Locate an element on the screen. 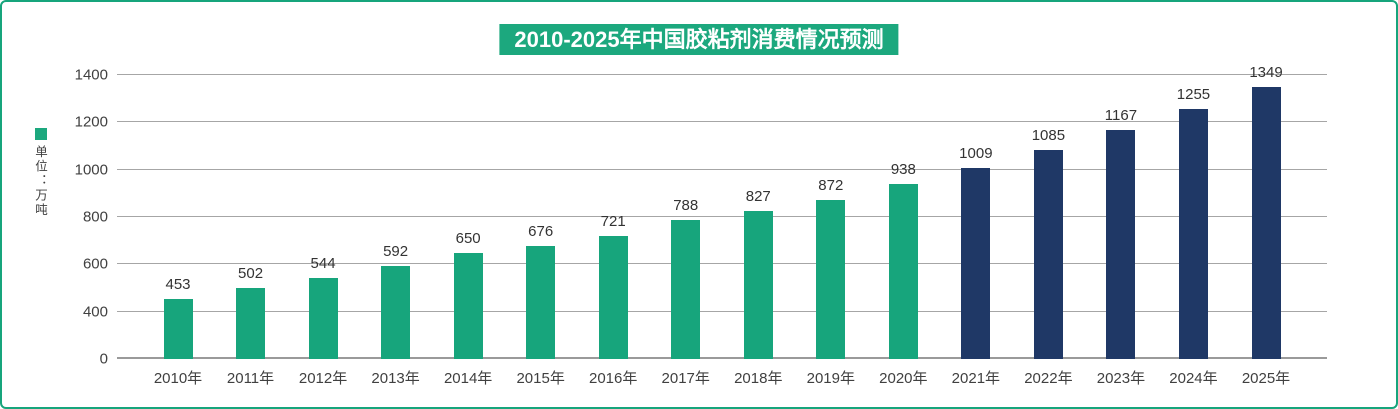  y-axis-tick-label: 1200 is located at coordinates (91, 122).